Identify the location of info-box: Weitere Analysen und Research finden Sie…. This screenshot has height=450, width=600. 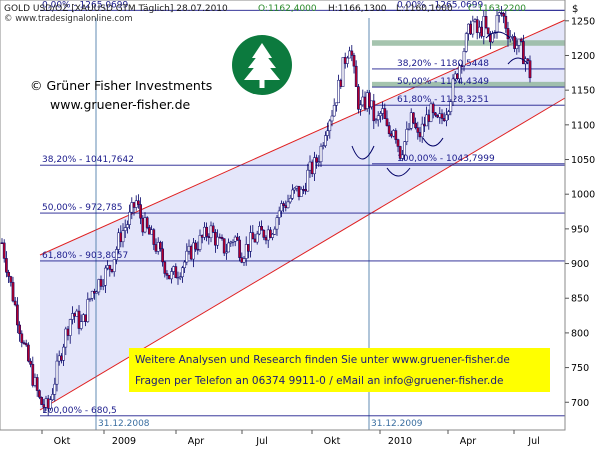
(339, 370).